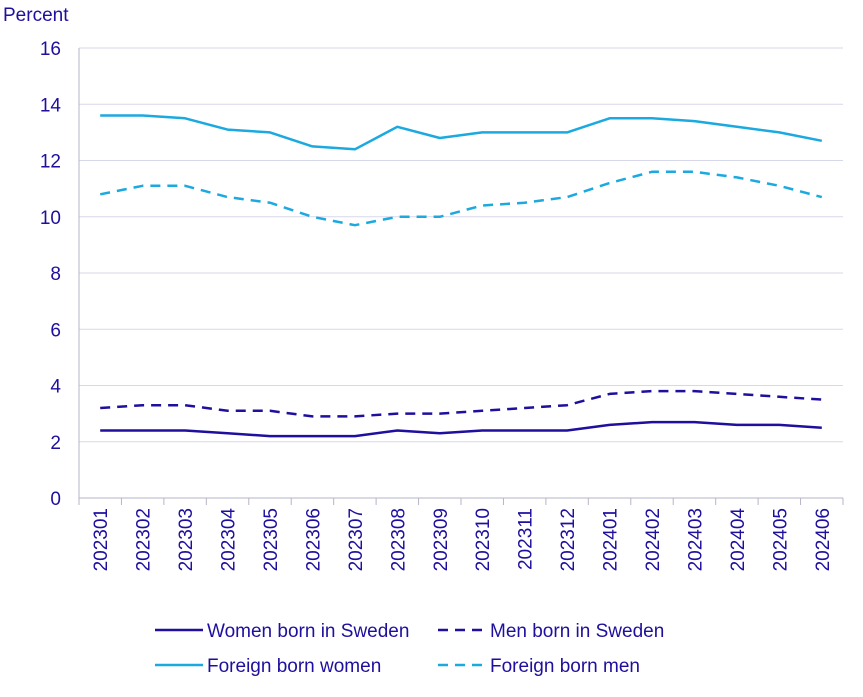 The height and width of the screenshot is (697, 863). What do you see at coordinates (55, 330) in the screenshot?
I see `y-tick-label: 6` at bounding box center [55, 330].